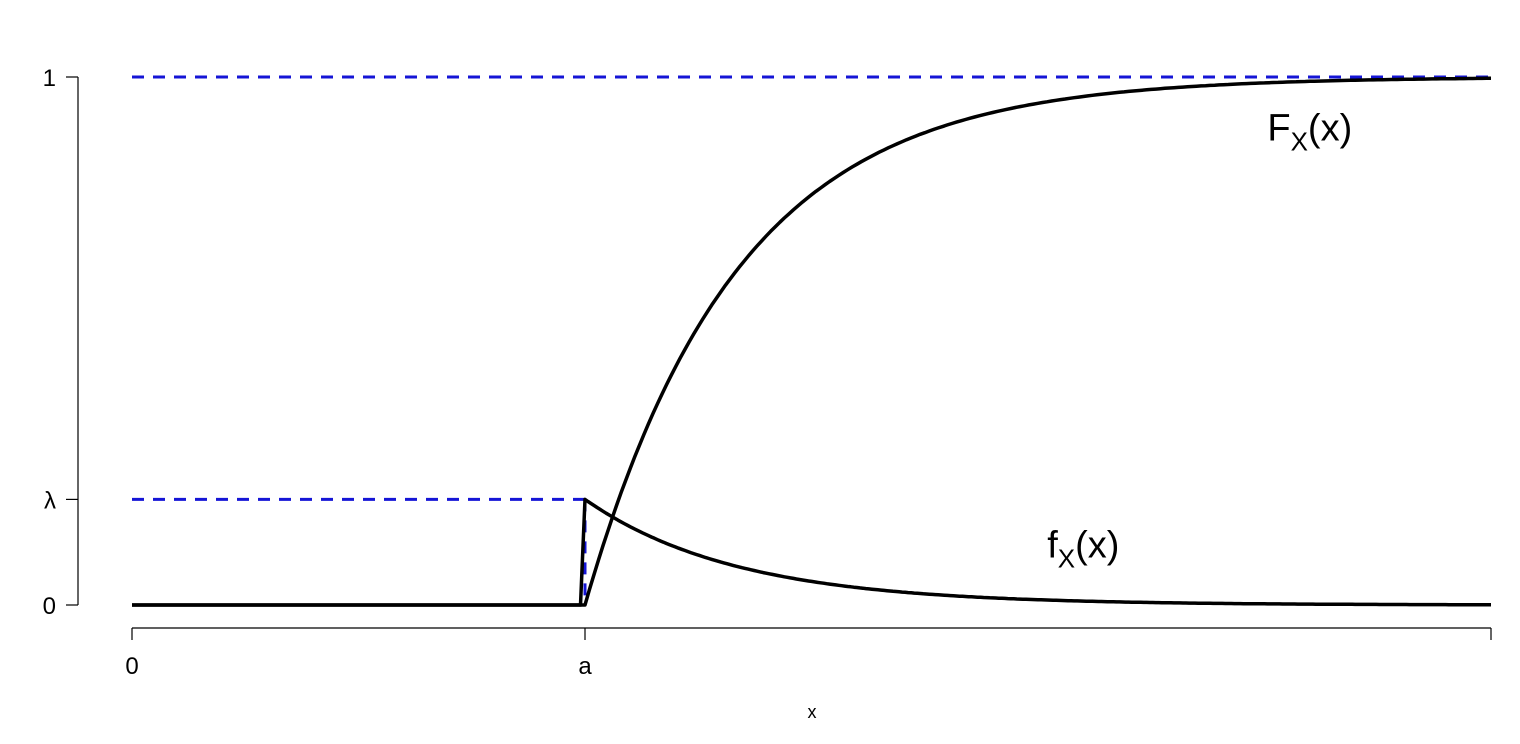  Describe the element at coordinates (131, 666) in the screenshot. I see `x-tick-label: 0` at that location.